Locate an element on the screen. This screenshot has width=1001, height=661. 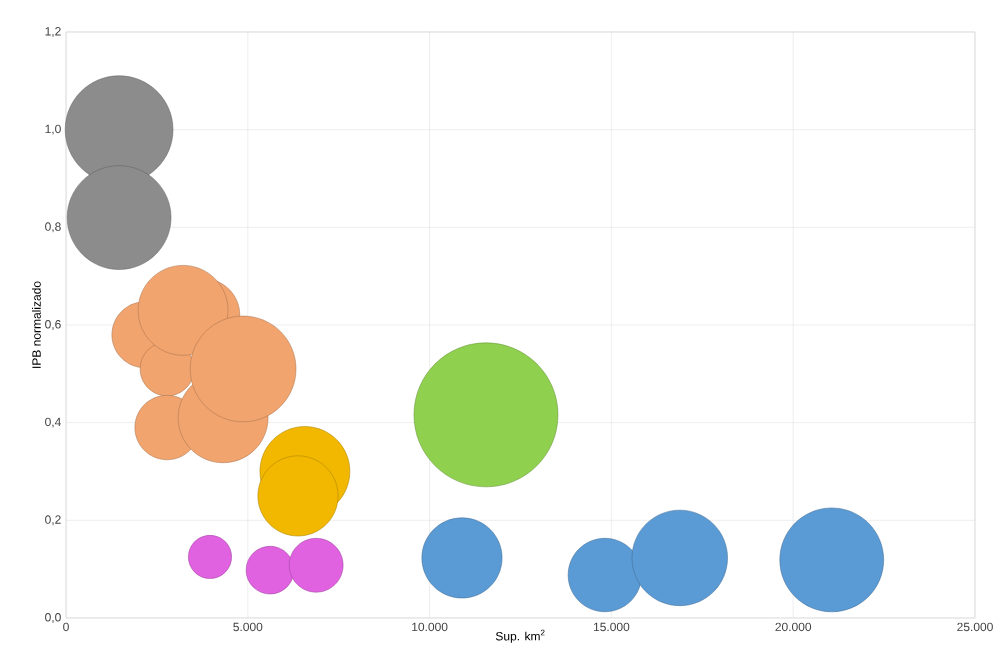
x-tick-label: 20.000 is located at coordinates (793, 627).